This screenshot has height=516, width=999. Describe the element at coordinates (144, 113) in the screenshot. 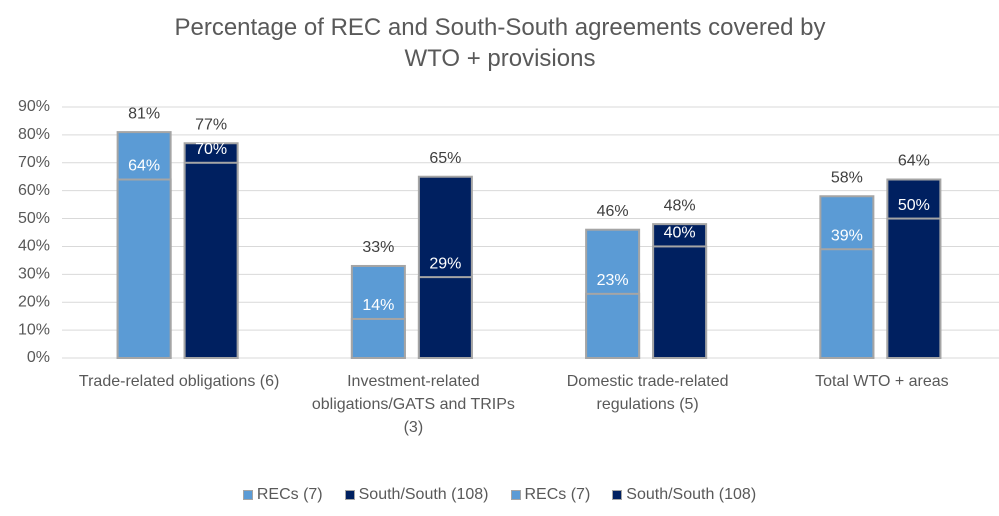

I see `data-label: 81%` at that location.